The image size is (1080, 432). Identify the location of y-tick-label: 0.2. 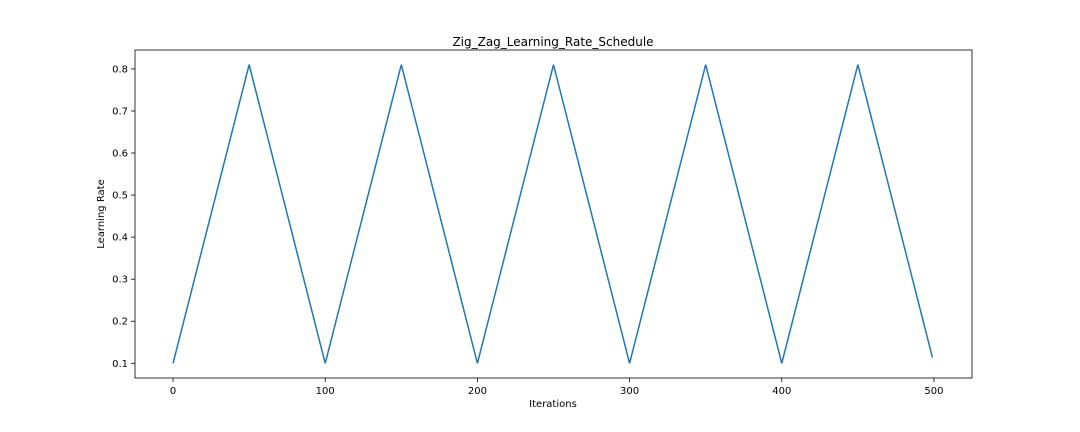
(120, 322).